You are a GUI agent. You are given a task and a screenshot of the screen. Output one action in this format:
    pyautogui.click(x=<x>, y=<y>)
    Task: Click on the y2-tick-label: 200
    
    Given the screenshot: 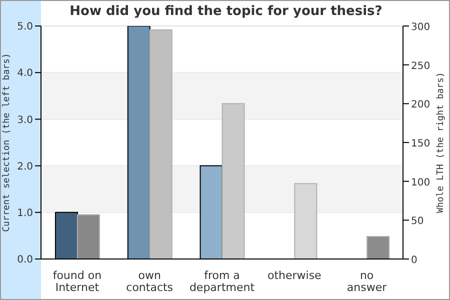 What is the action you would take?
    pyautogui.click(x=420, y=105)
    